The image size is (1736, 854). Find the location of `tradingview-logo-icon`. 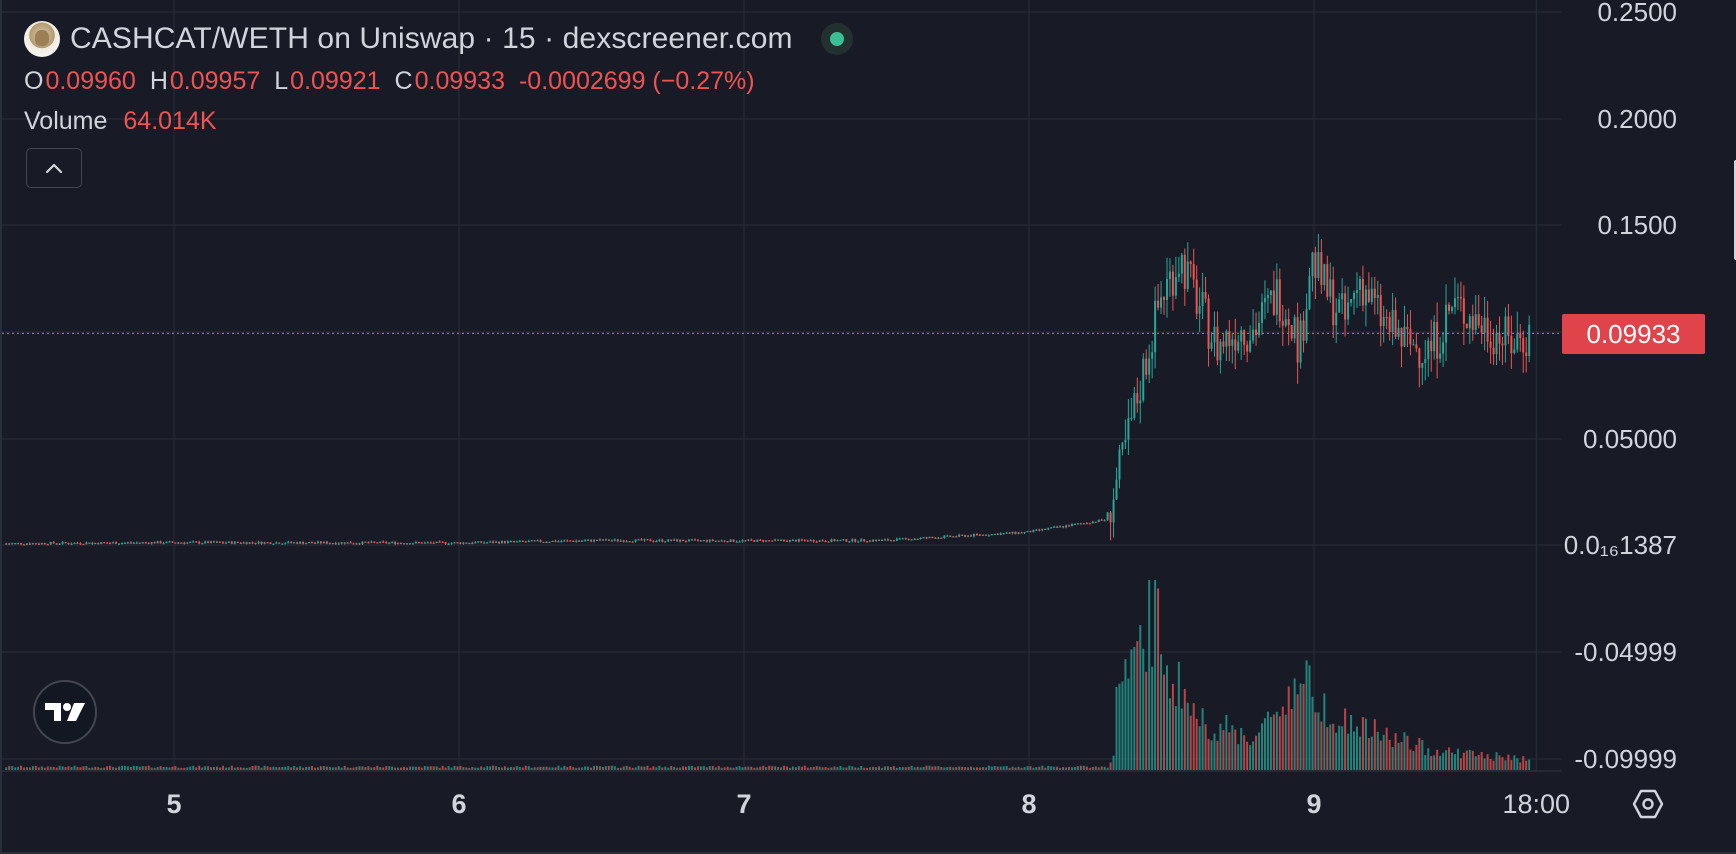

tradingview-logo-icon is located at coordinates (65, 712).